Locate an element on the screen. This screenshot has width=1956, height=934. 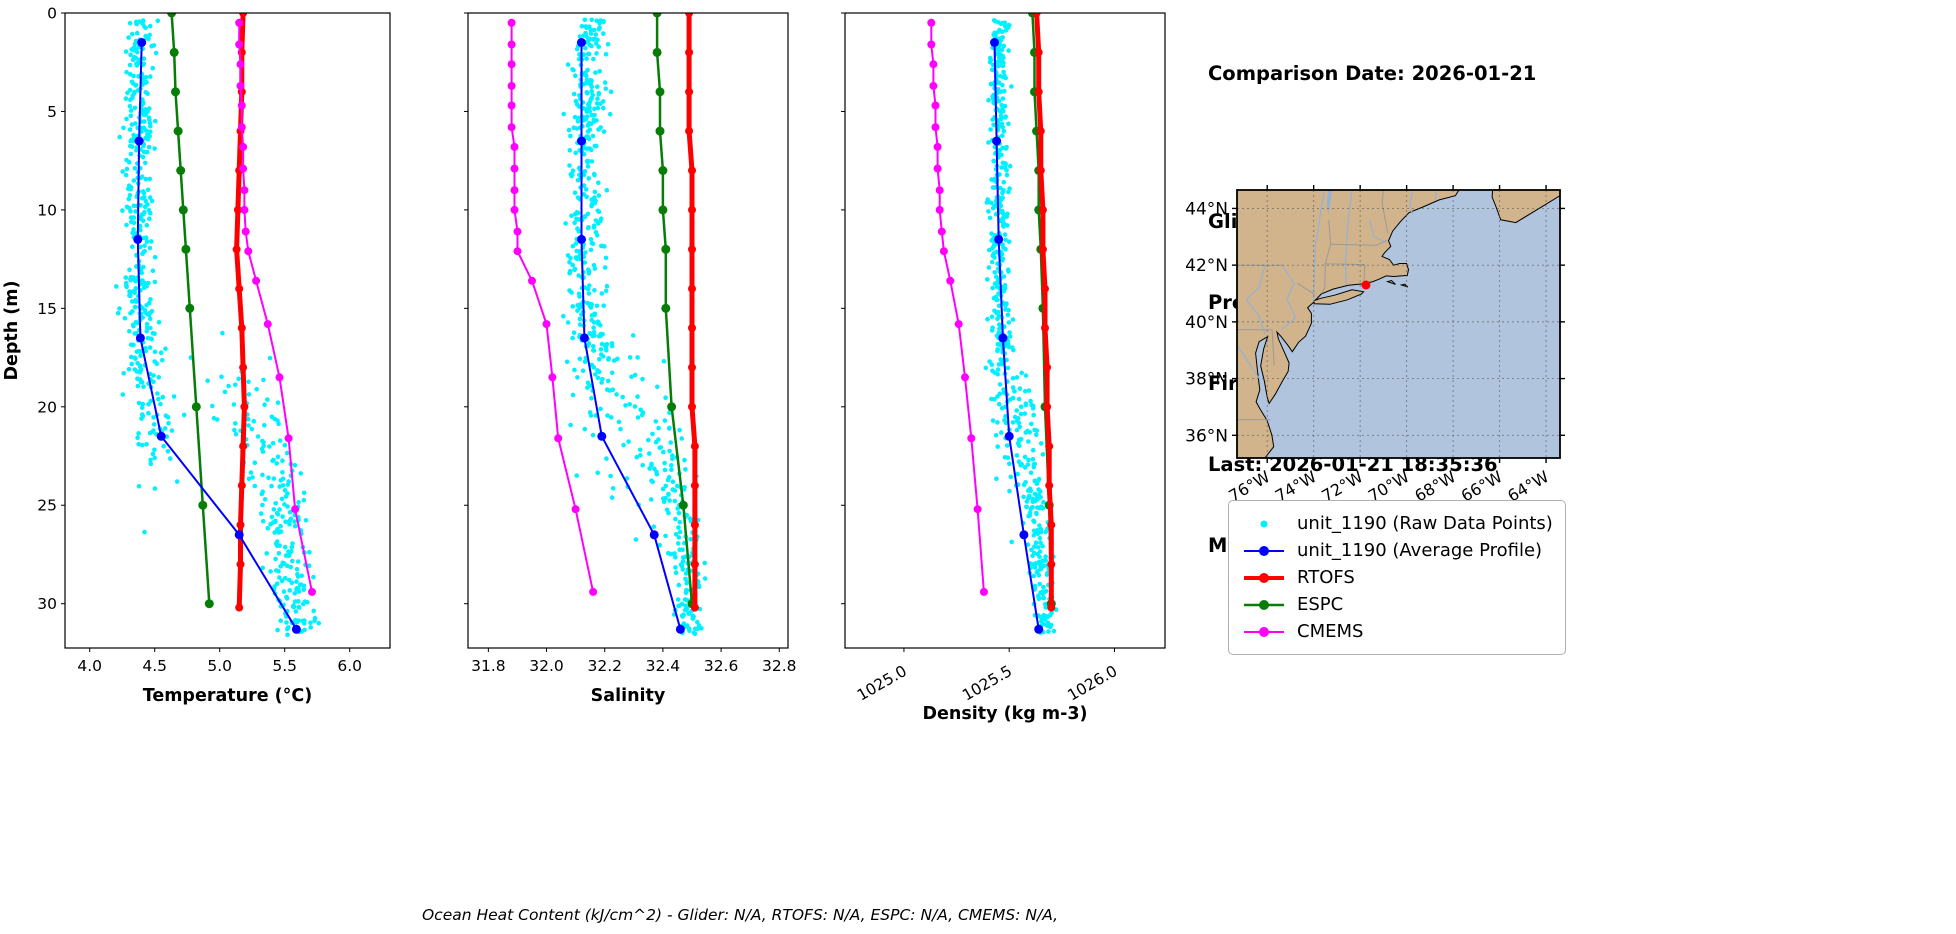
legend-item-cmems: CMEMS is located at coordinates (1397, 631).